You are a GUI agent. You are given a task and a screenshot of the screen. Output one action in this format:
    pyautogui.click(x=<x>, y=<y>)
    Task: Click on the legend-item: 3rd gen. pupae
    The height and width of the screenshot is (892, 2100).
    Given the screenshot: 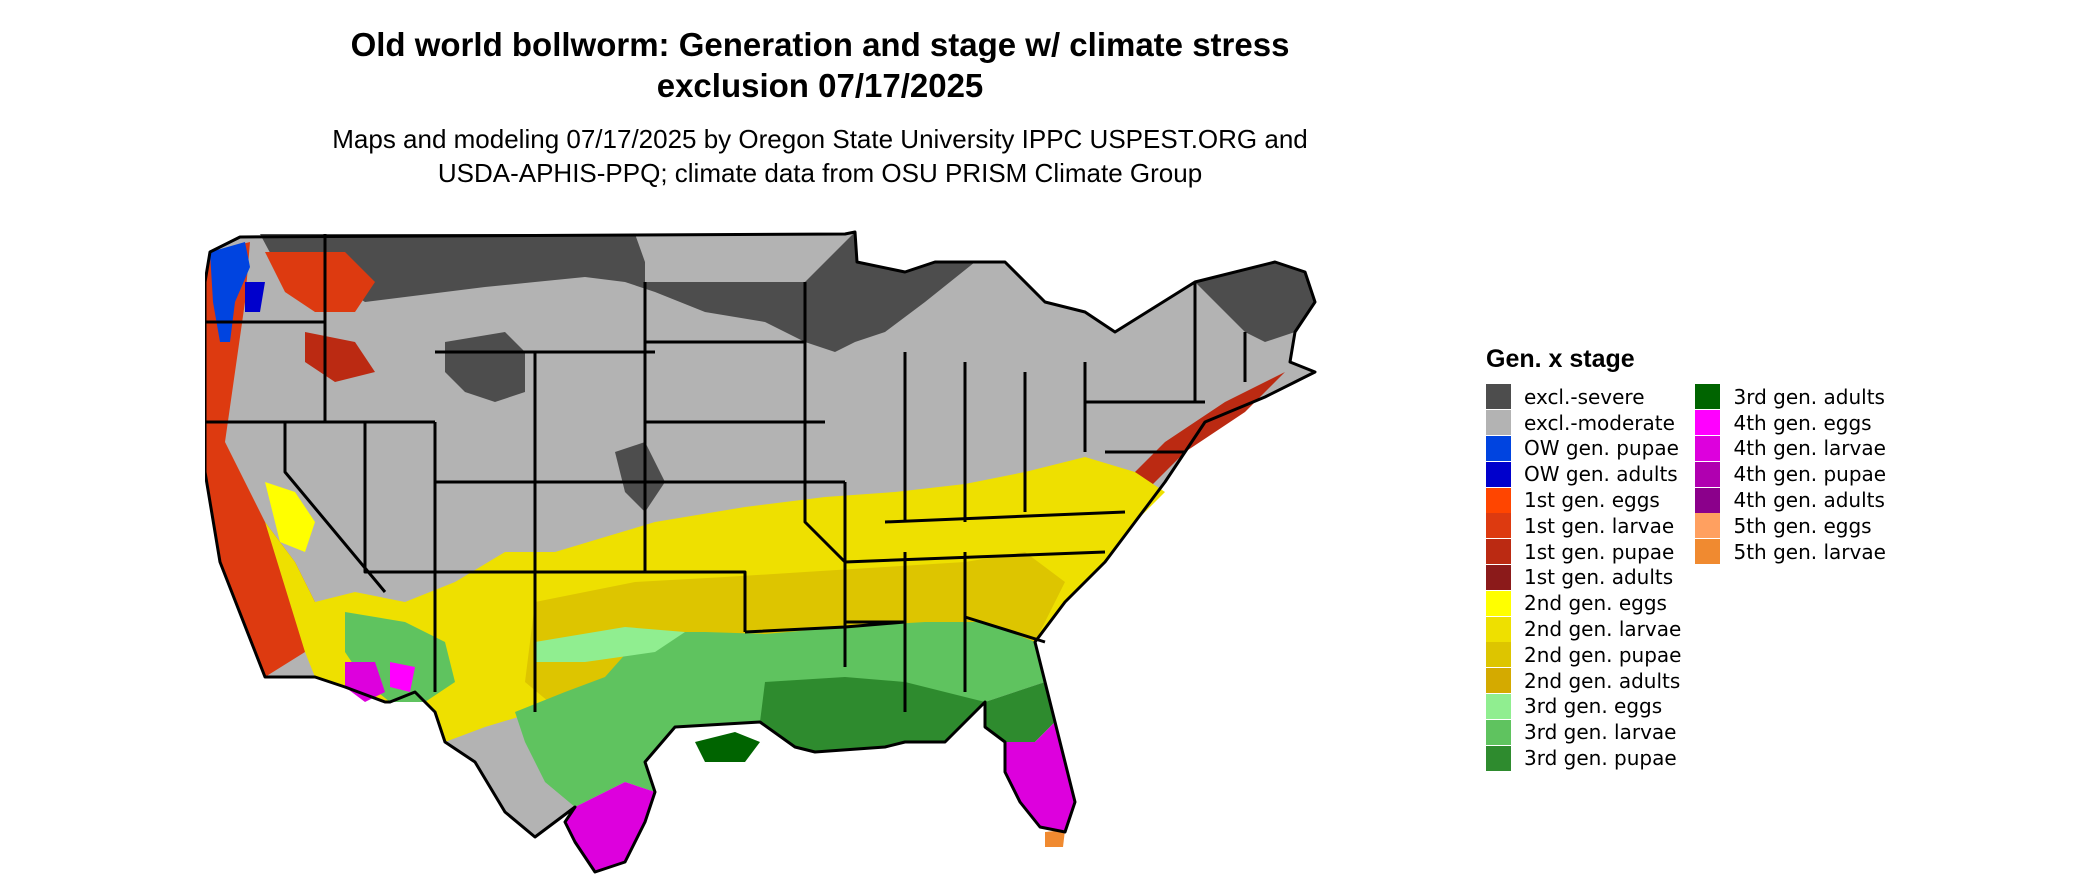 What is the action you would take?
    pyautogui.click(x=1583, y=758)
    